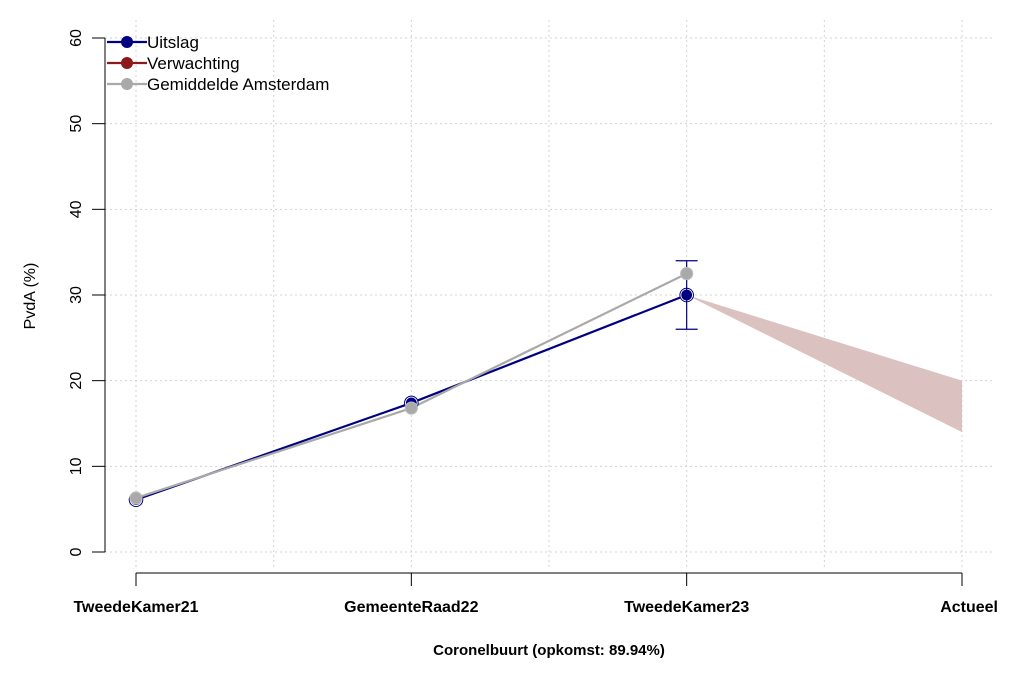 This screenshot has width=1024, height=674. I want to click on x-axis-title: Coronelbuurt (opkomst: 89.94%), so click(549, 650).